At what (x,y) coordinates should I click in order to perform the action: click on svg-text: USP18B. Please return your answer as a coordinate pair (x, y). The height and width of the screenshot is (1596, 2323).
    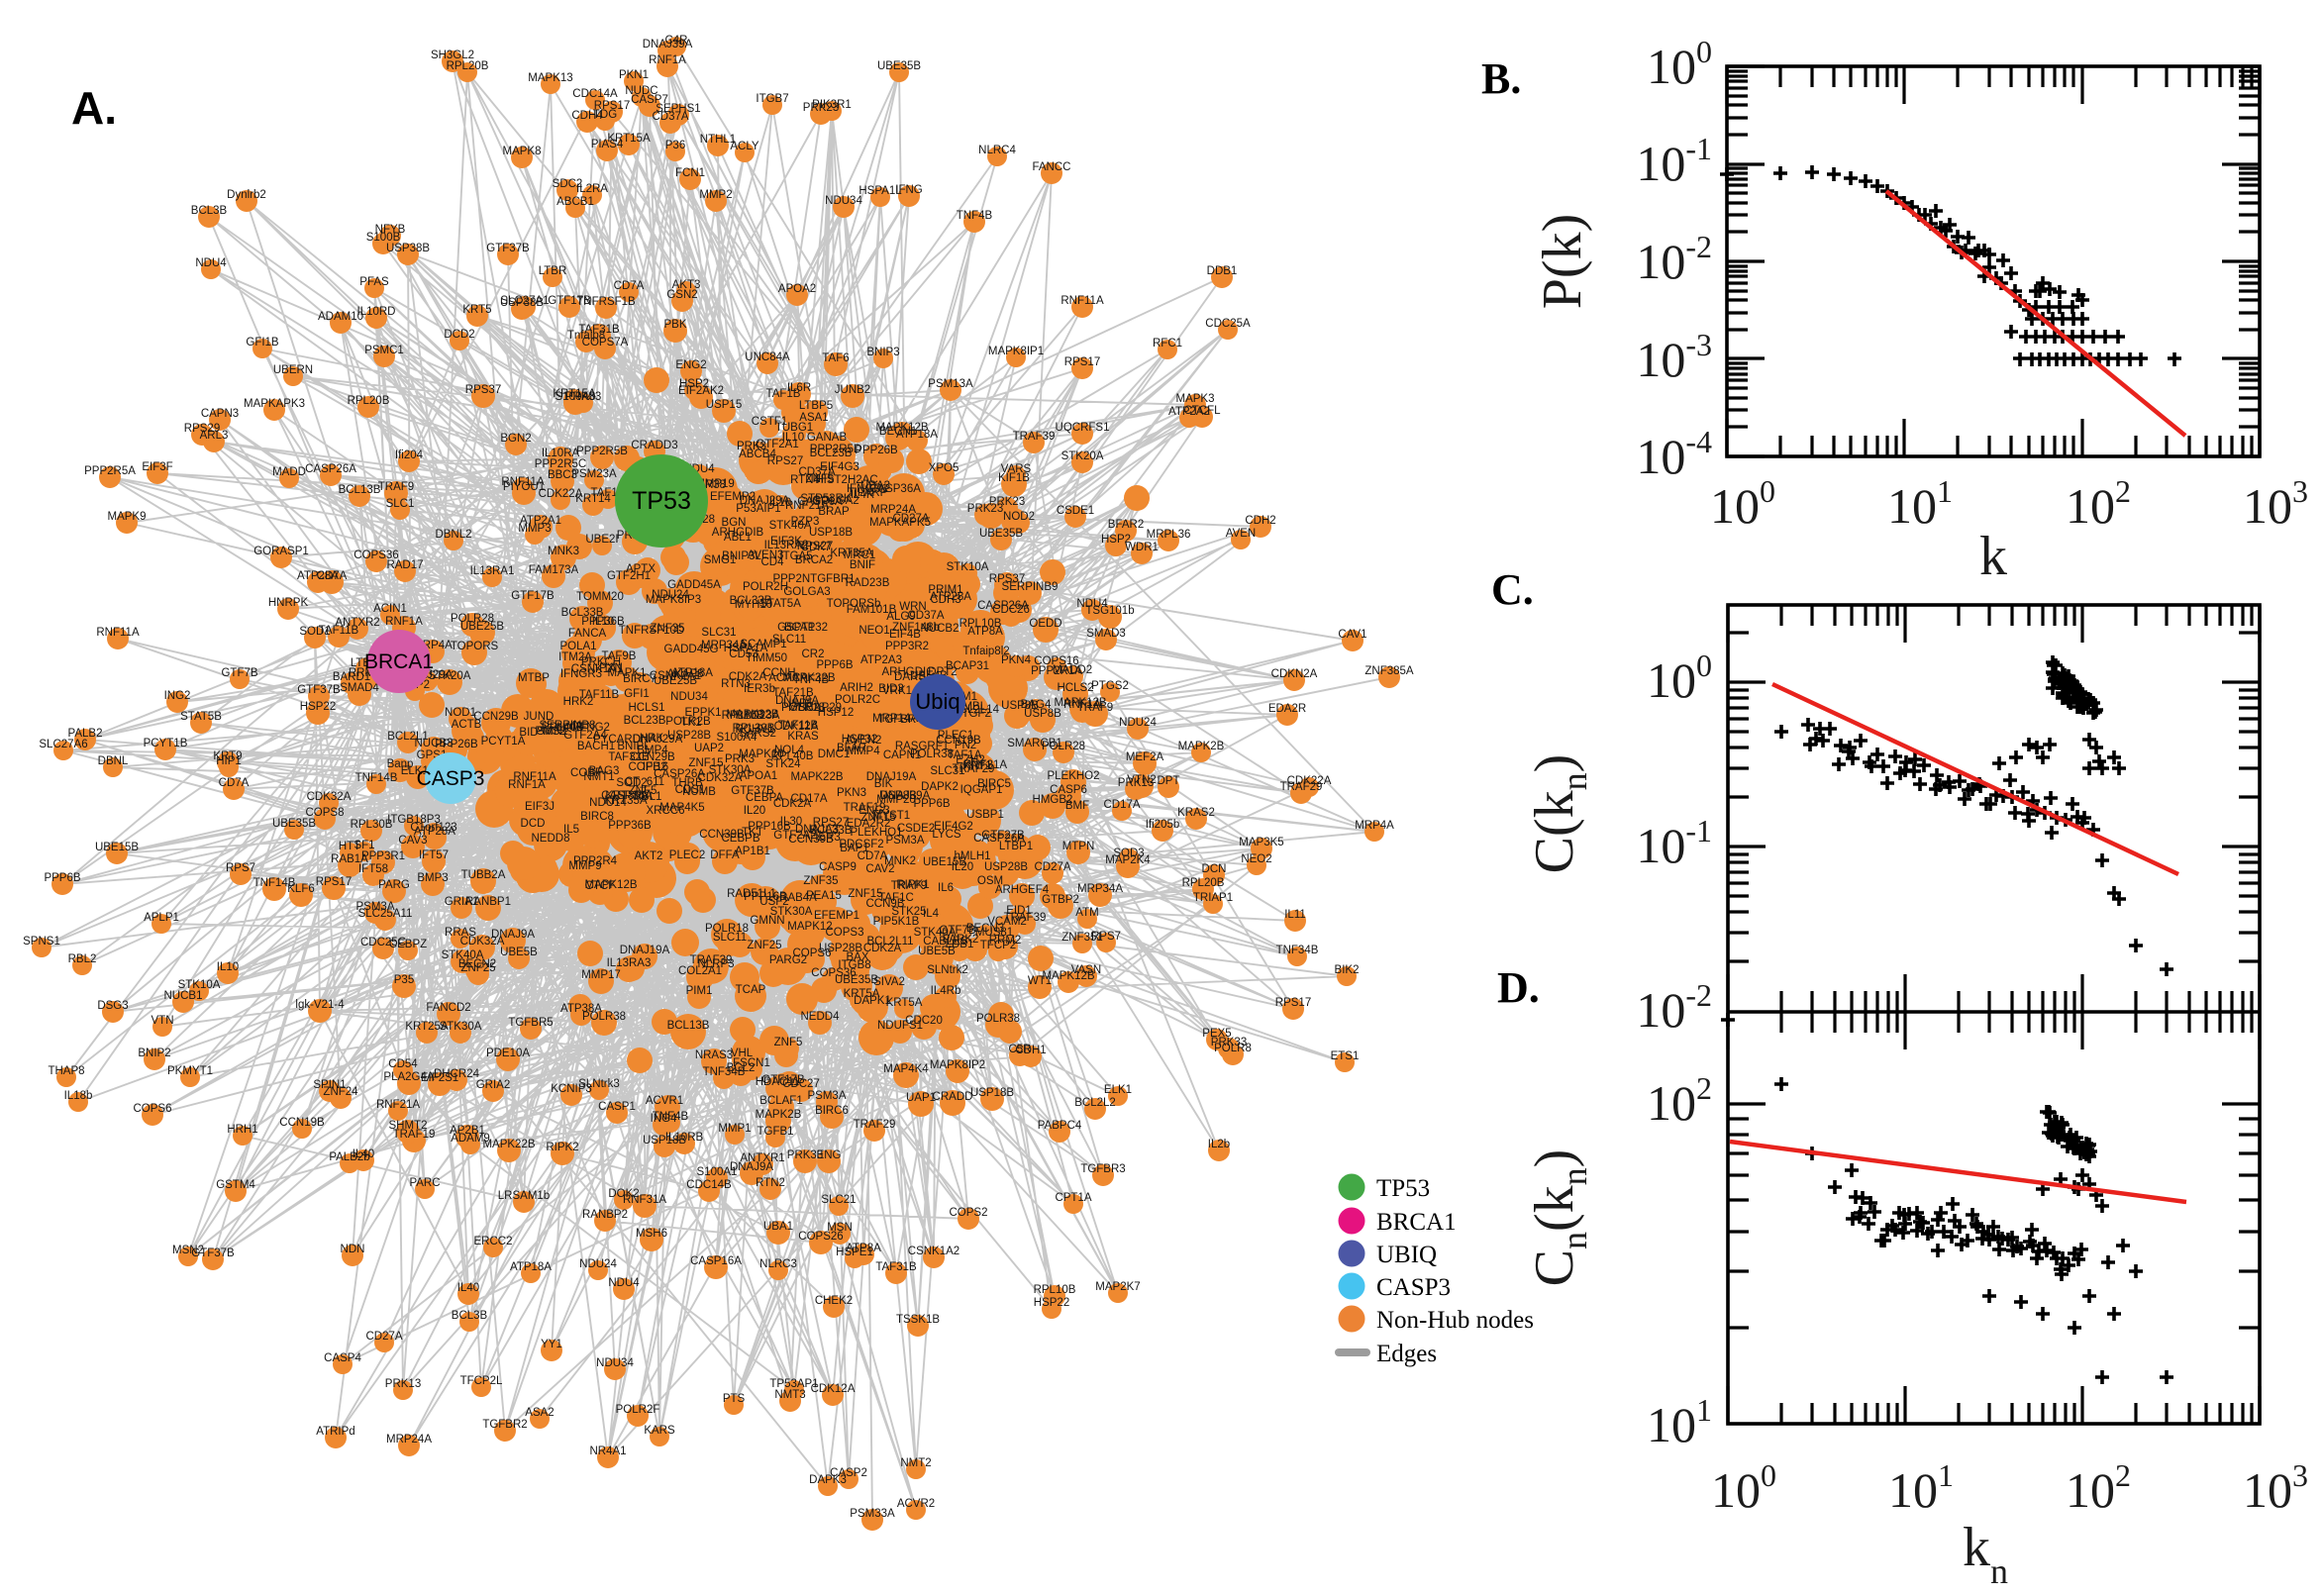
    Looking at the image, I should click on (664, 1141).